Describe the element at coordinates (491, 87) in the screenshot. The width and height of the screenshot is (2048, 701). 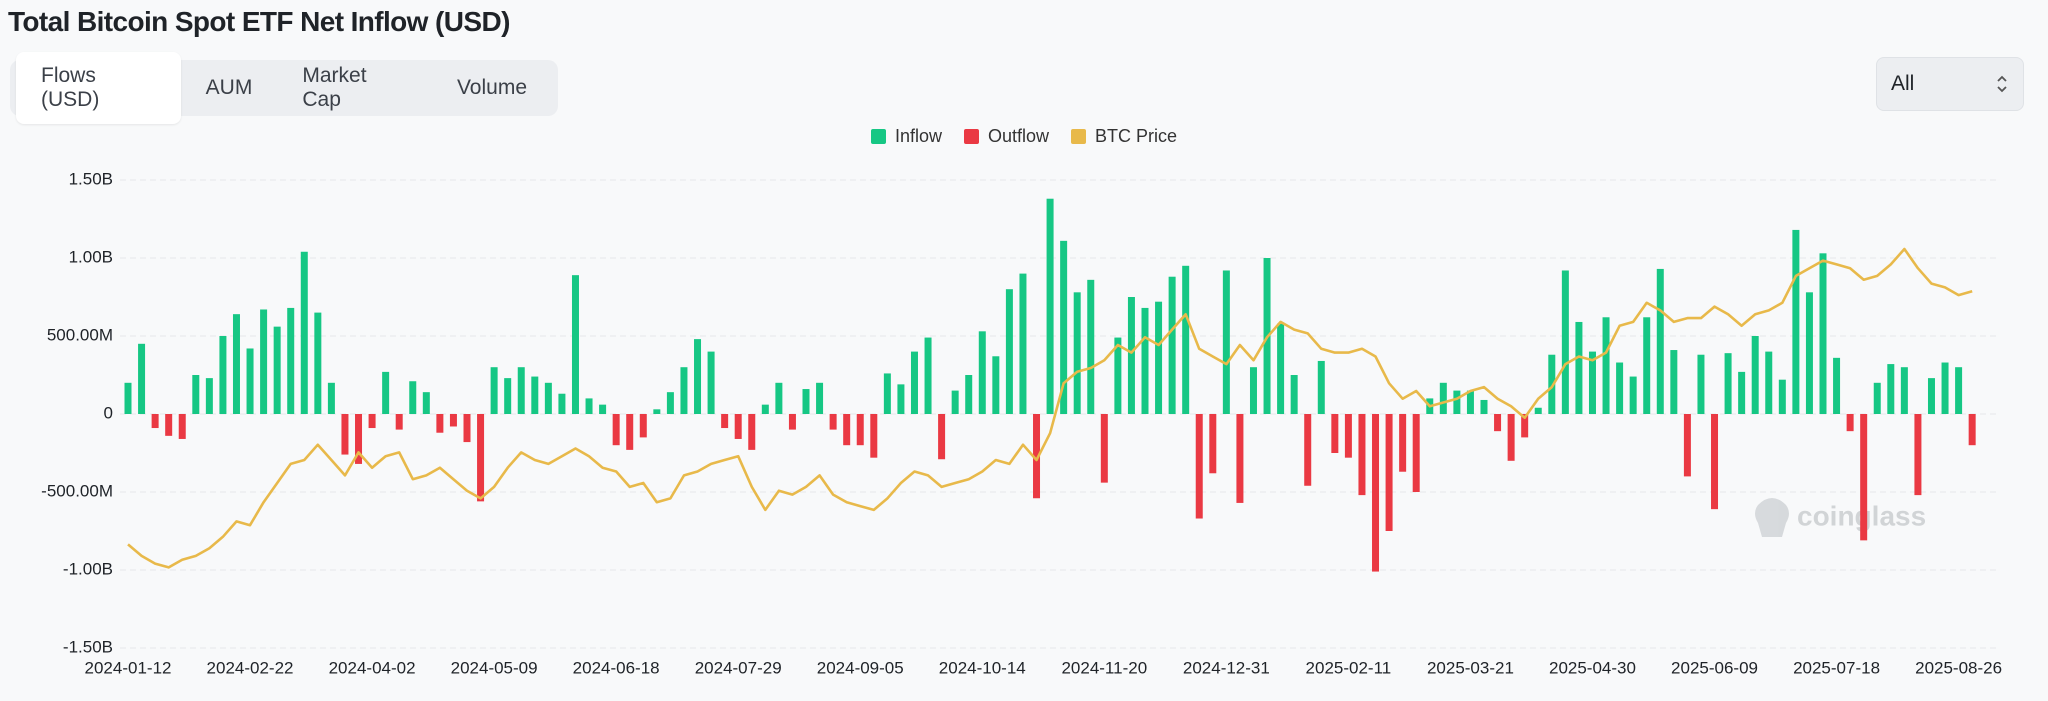
I see `tab: Volume` at that location.